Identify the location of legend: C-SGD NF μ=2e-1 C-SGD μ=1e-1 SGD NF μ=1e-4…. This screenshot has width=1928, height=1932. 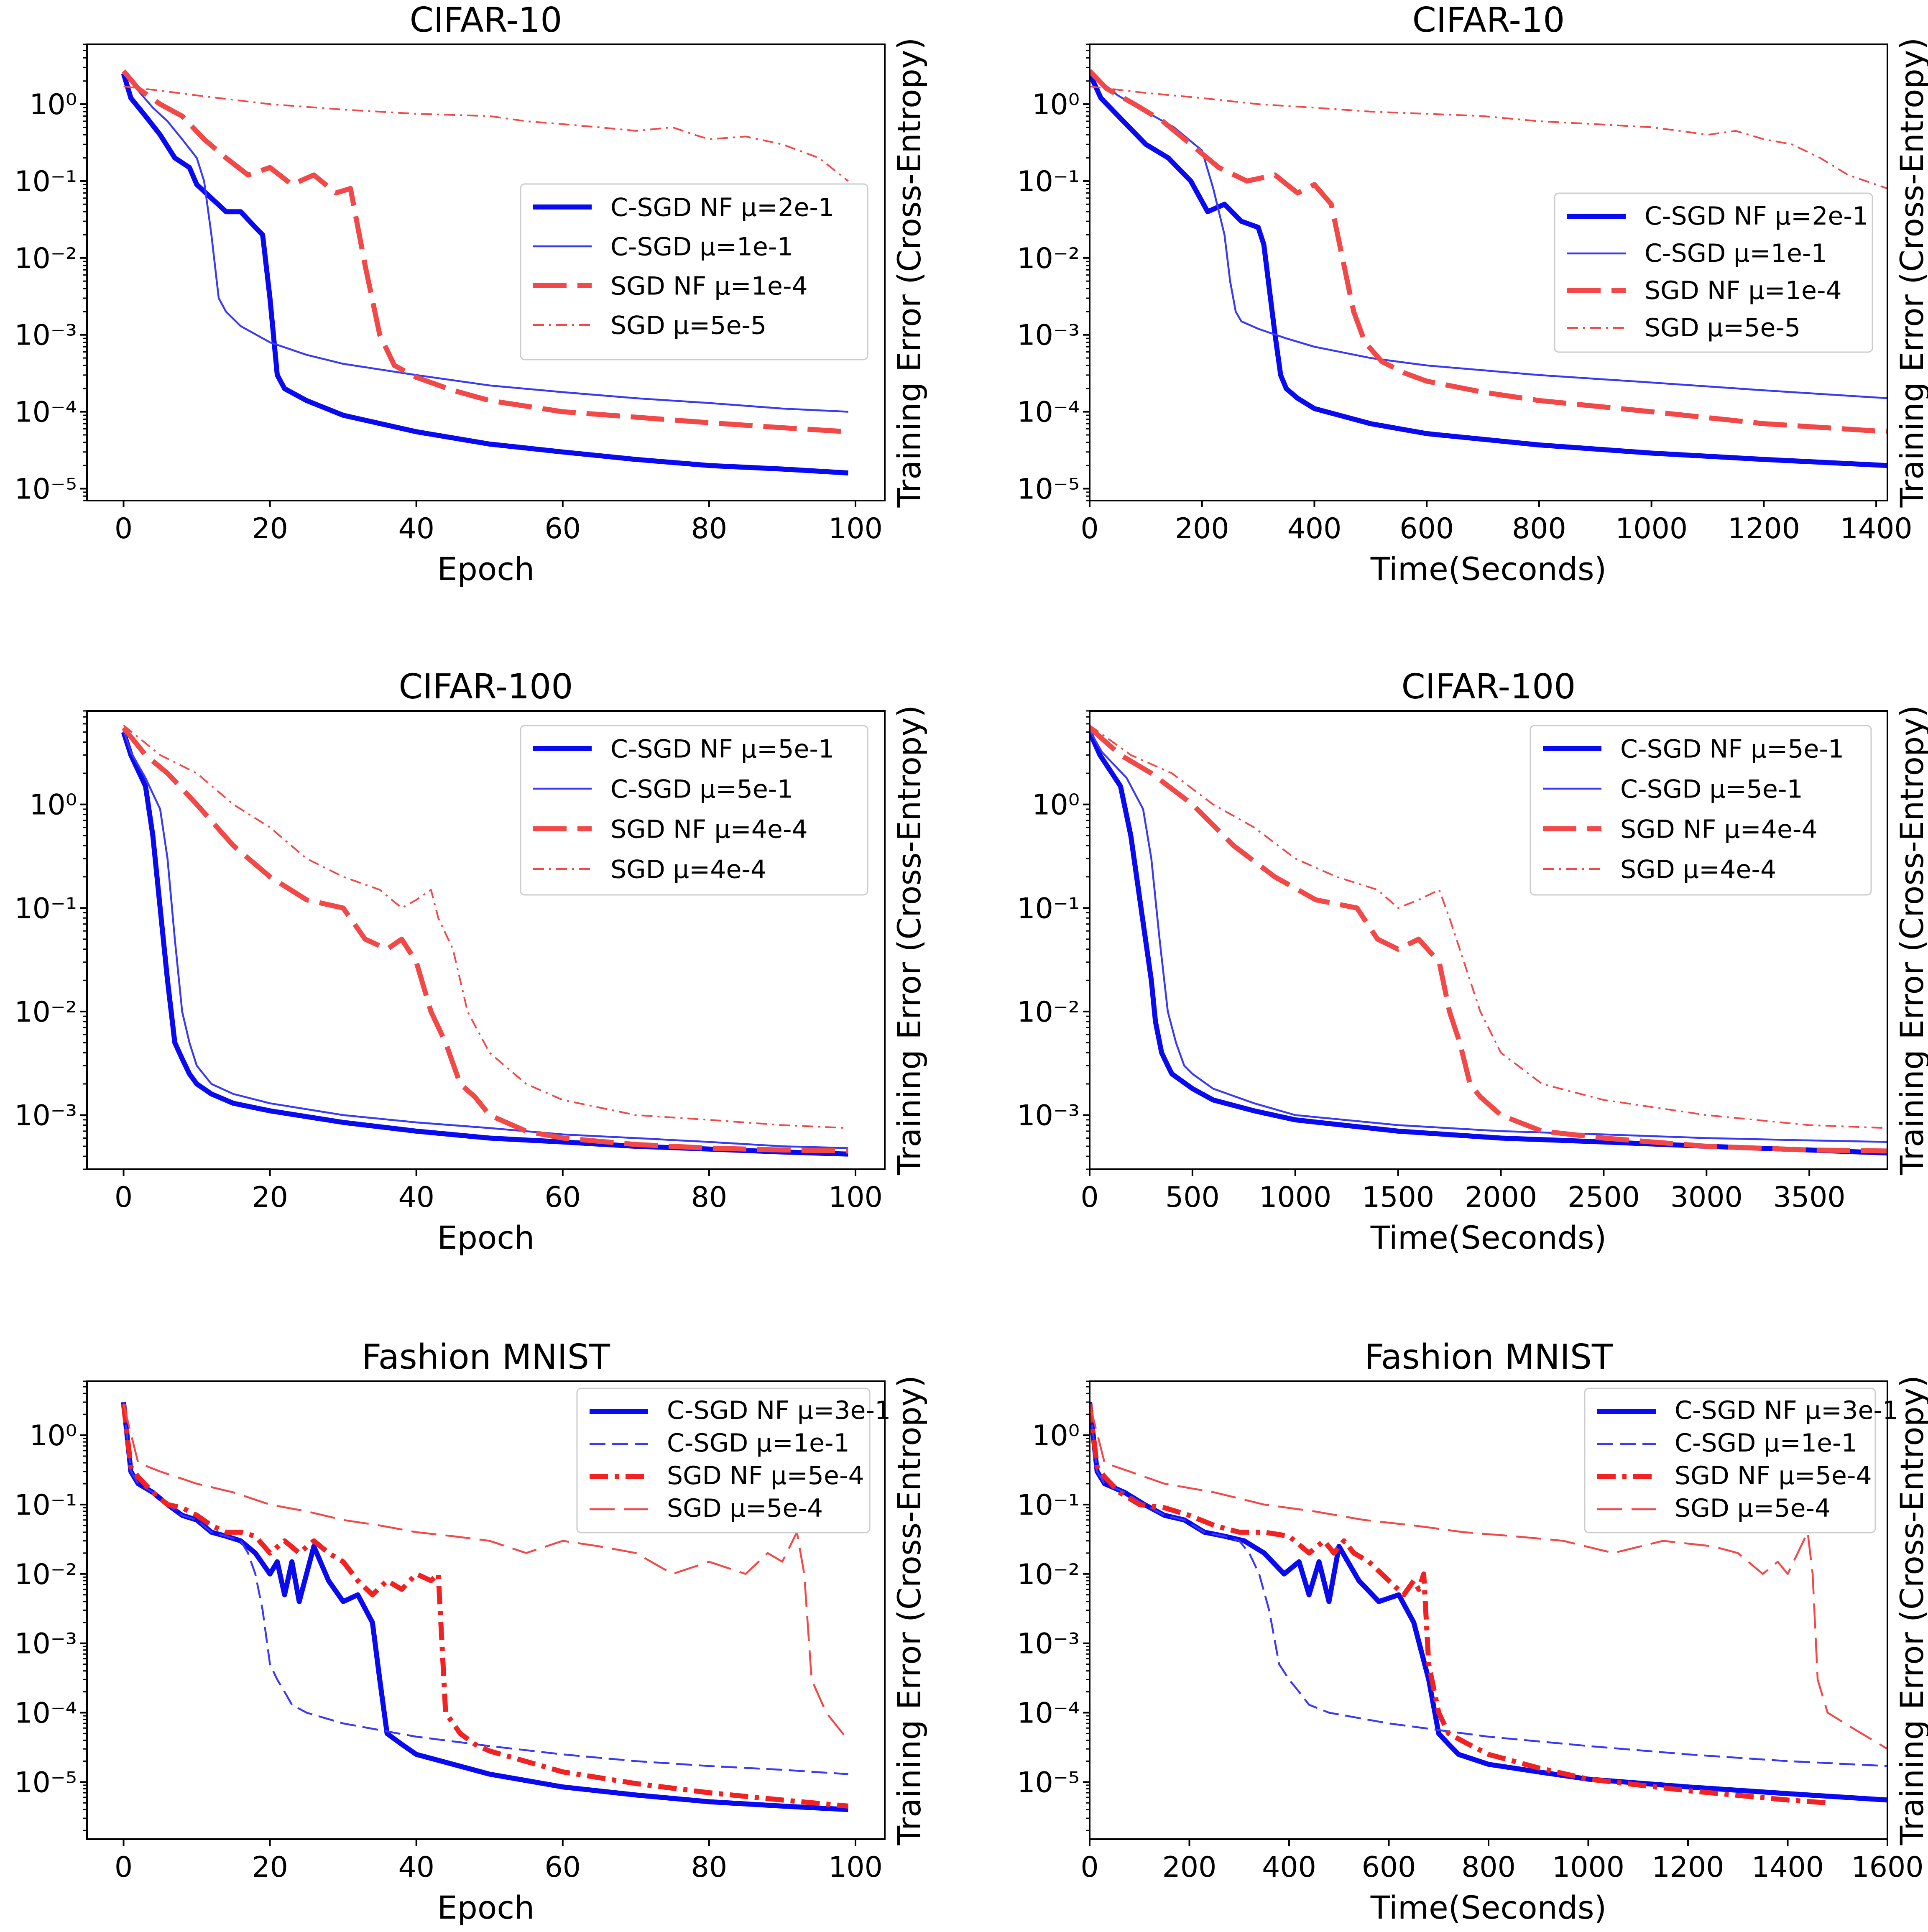
(1713, 272).